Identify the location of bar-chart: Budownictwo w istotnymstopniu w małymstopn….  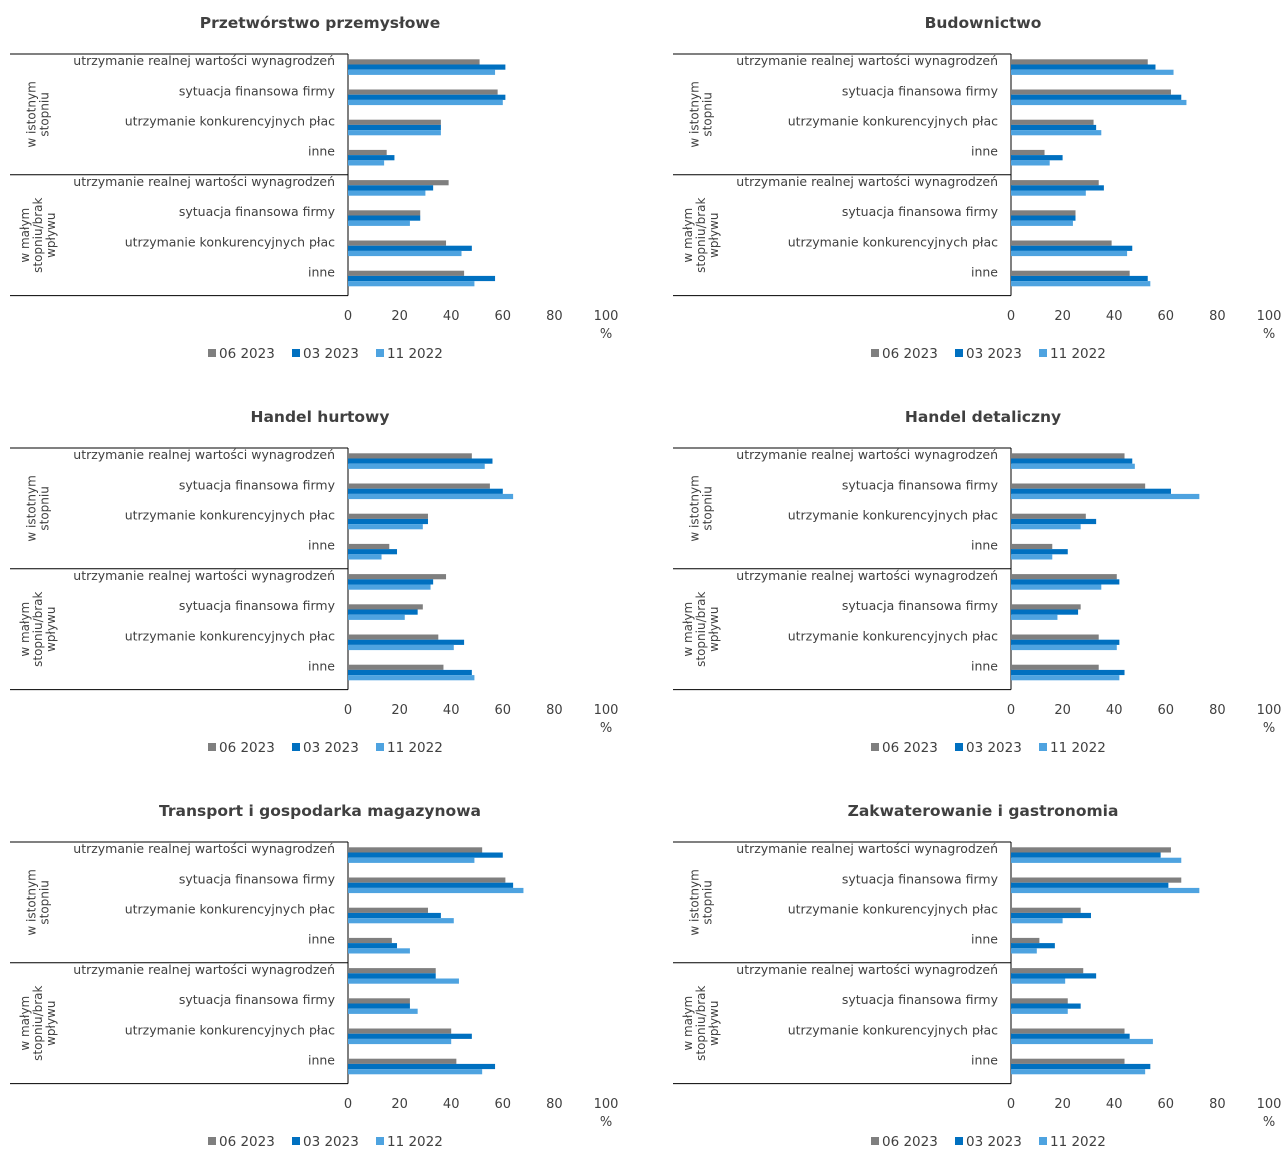
(977, 188).